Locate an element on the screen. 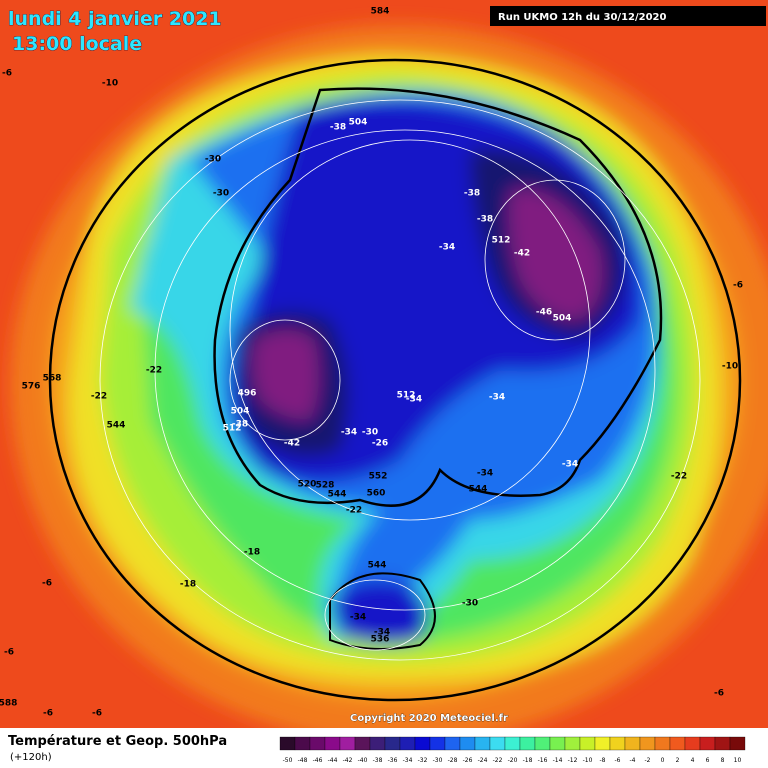 The image size is (768, 768). map-time: 13:00 locale is located at coordinates (77, 44).